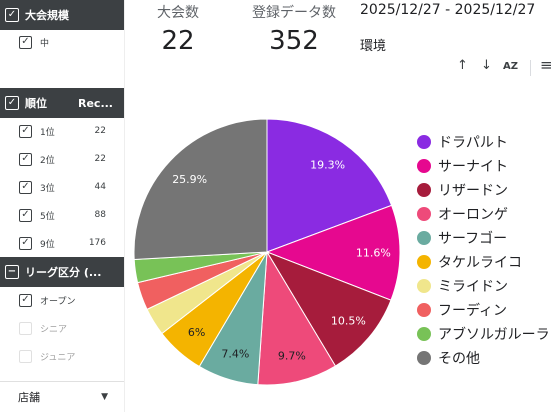 The width and height of the screenshot is (559, 412). I want to click on legend-label-2: サーナイト, so click(473, 167).